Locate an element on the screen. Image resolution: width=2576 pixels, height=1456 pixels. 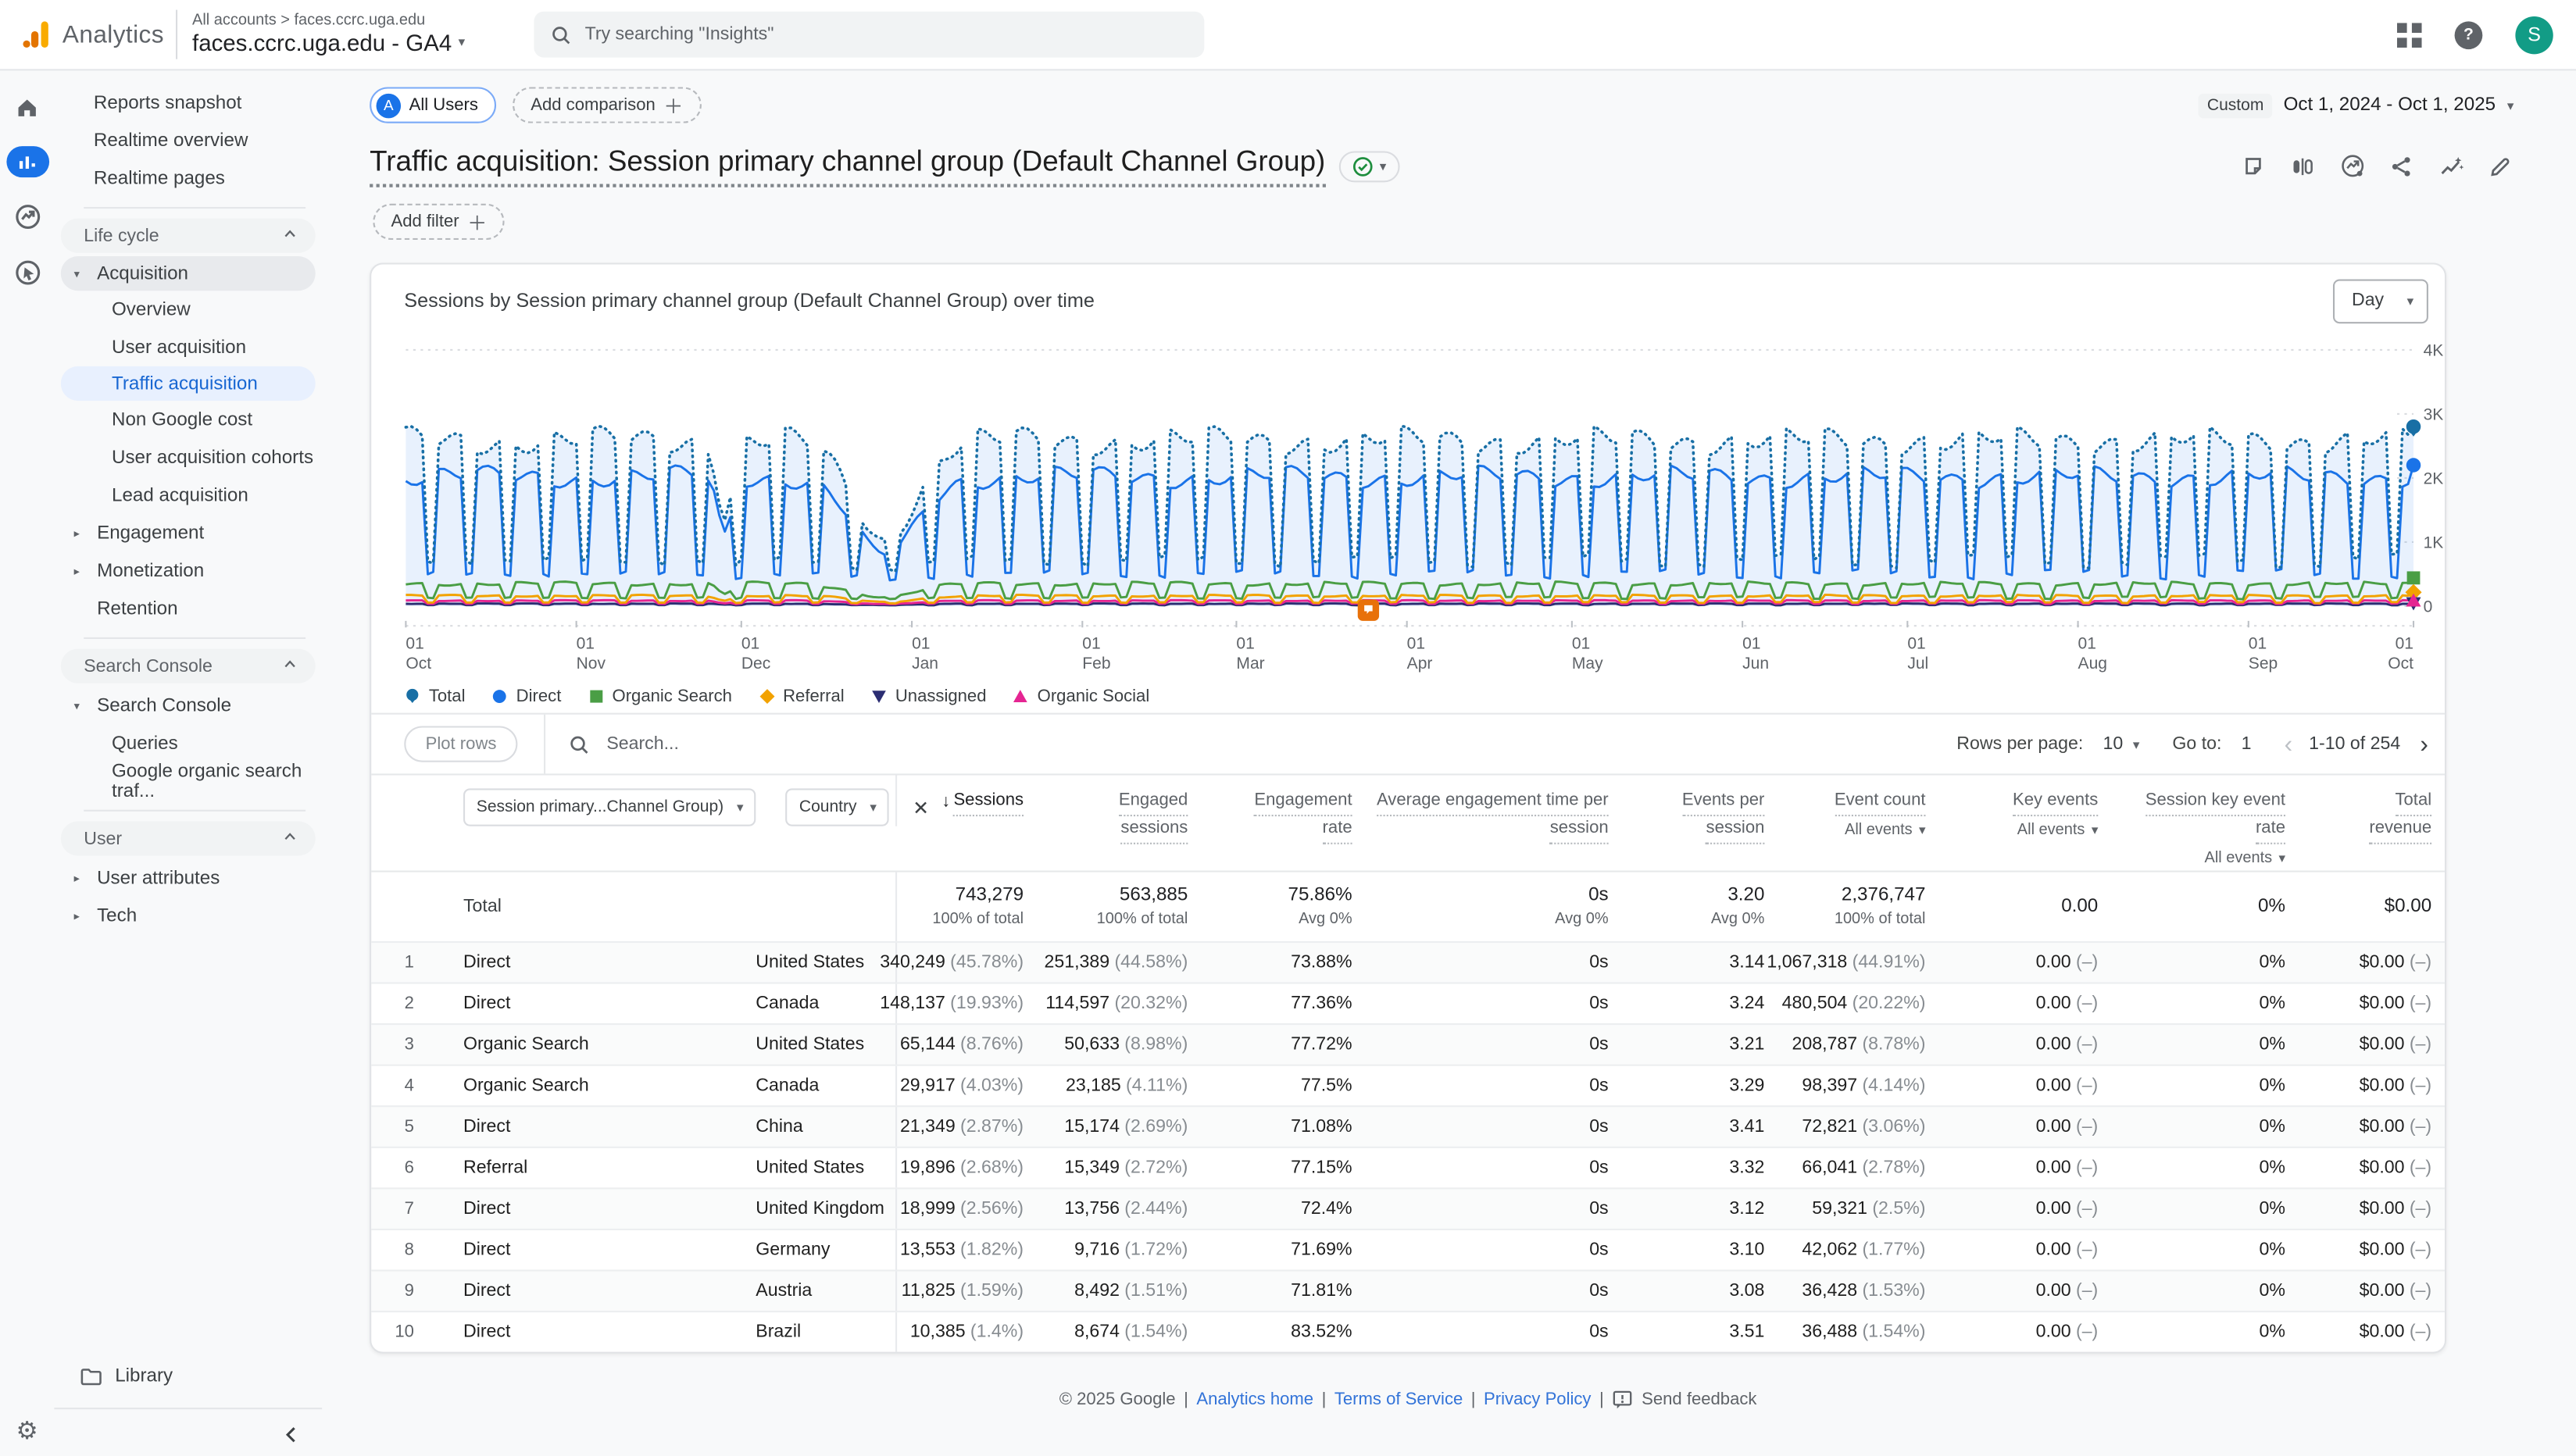
sidebar-item-overview: Overview is located at coordinates (151, 309).